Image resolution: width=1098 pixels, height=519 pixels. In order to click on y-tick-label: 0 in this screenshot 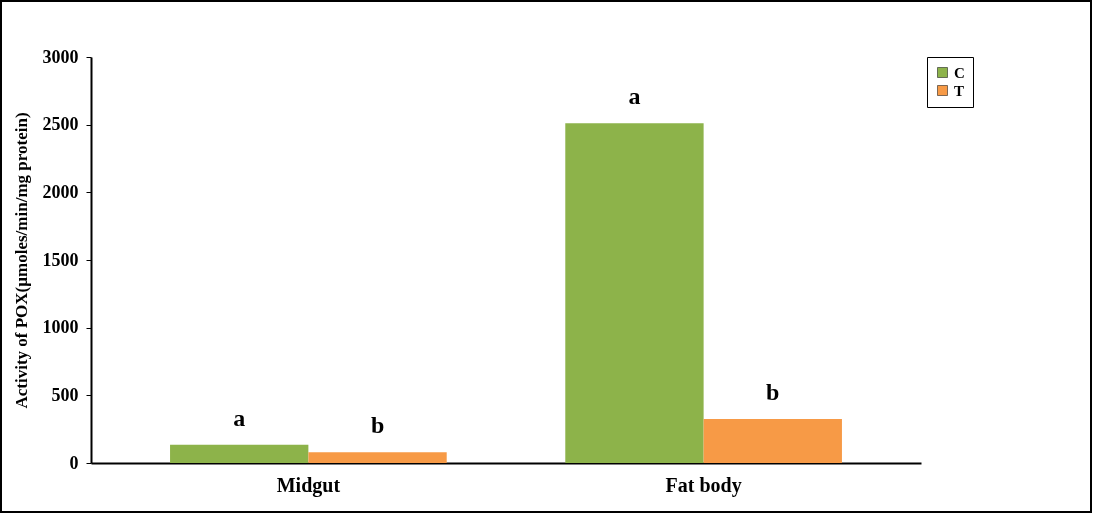, I will do `click(74, 462)`.